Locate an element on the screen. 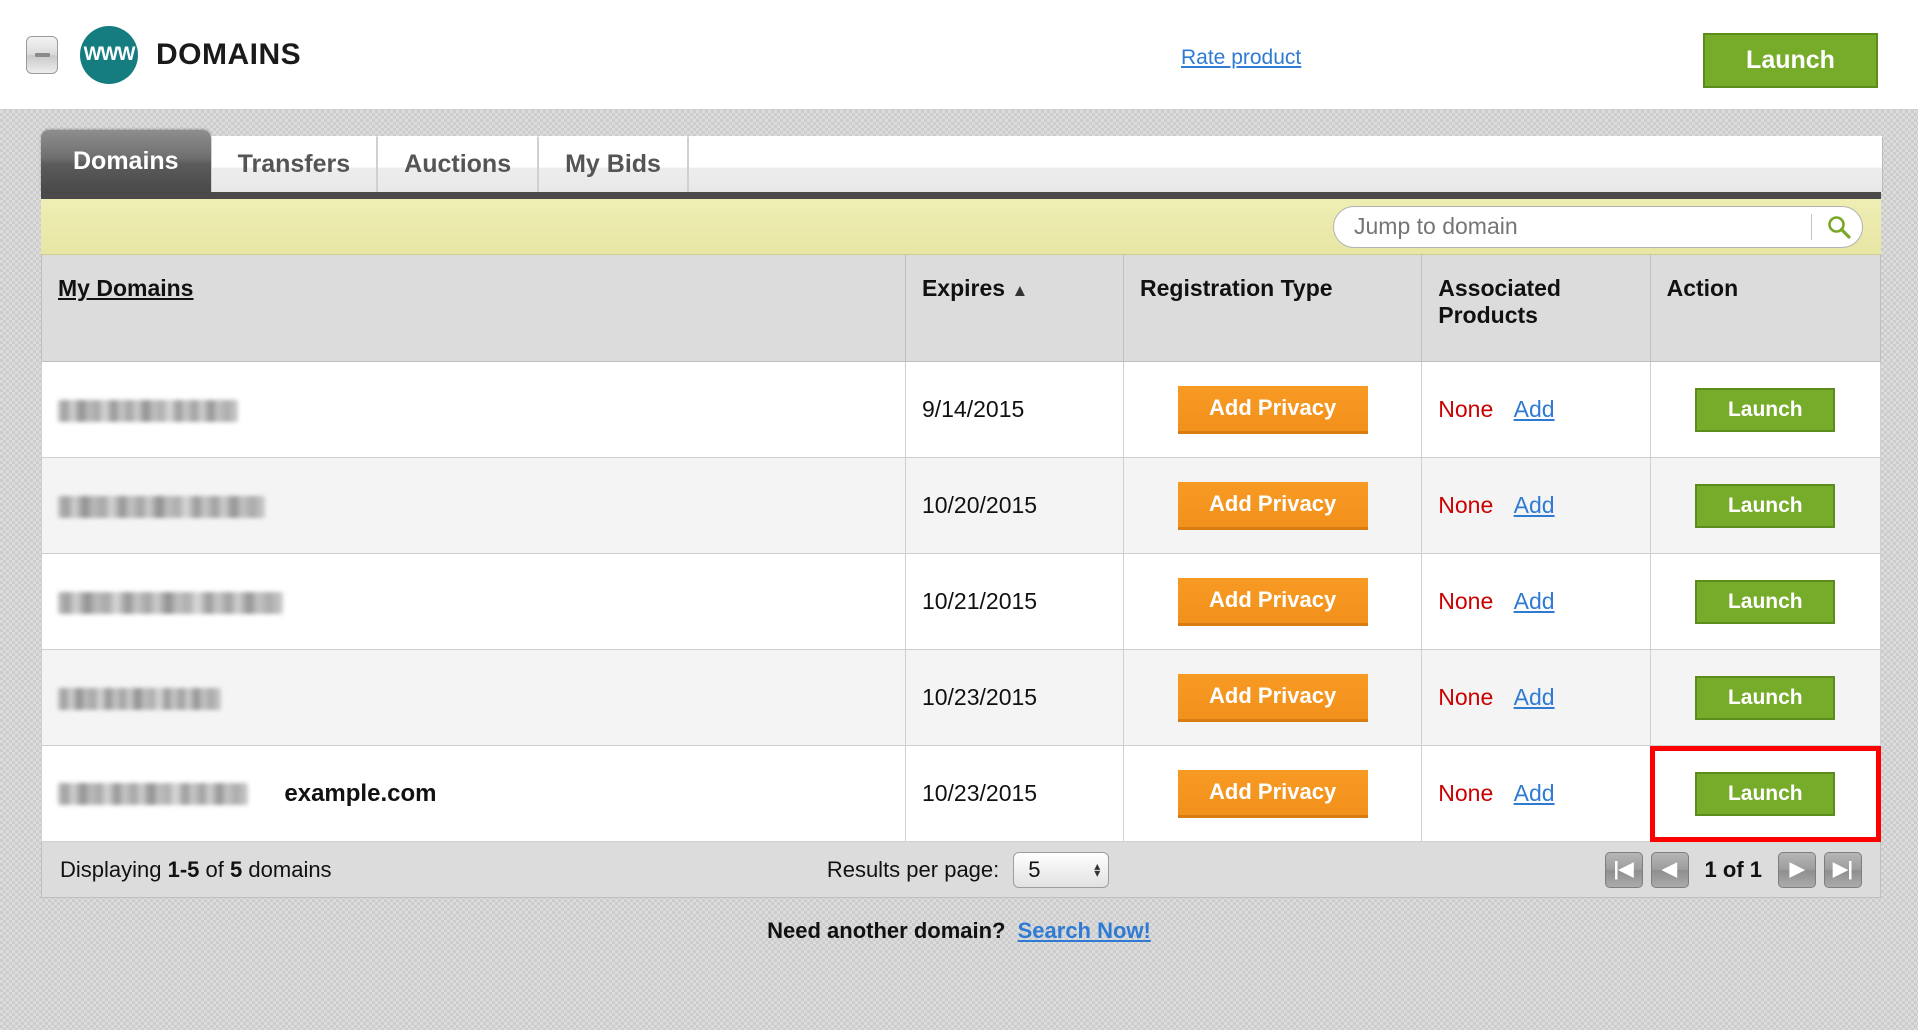 This screenshot has height=1030, width=1918. tab-domains: Domains is located at coordinates (126, 161).